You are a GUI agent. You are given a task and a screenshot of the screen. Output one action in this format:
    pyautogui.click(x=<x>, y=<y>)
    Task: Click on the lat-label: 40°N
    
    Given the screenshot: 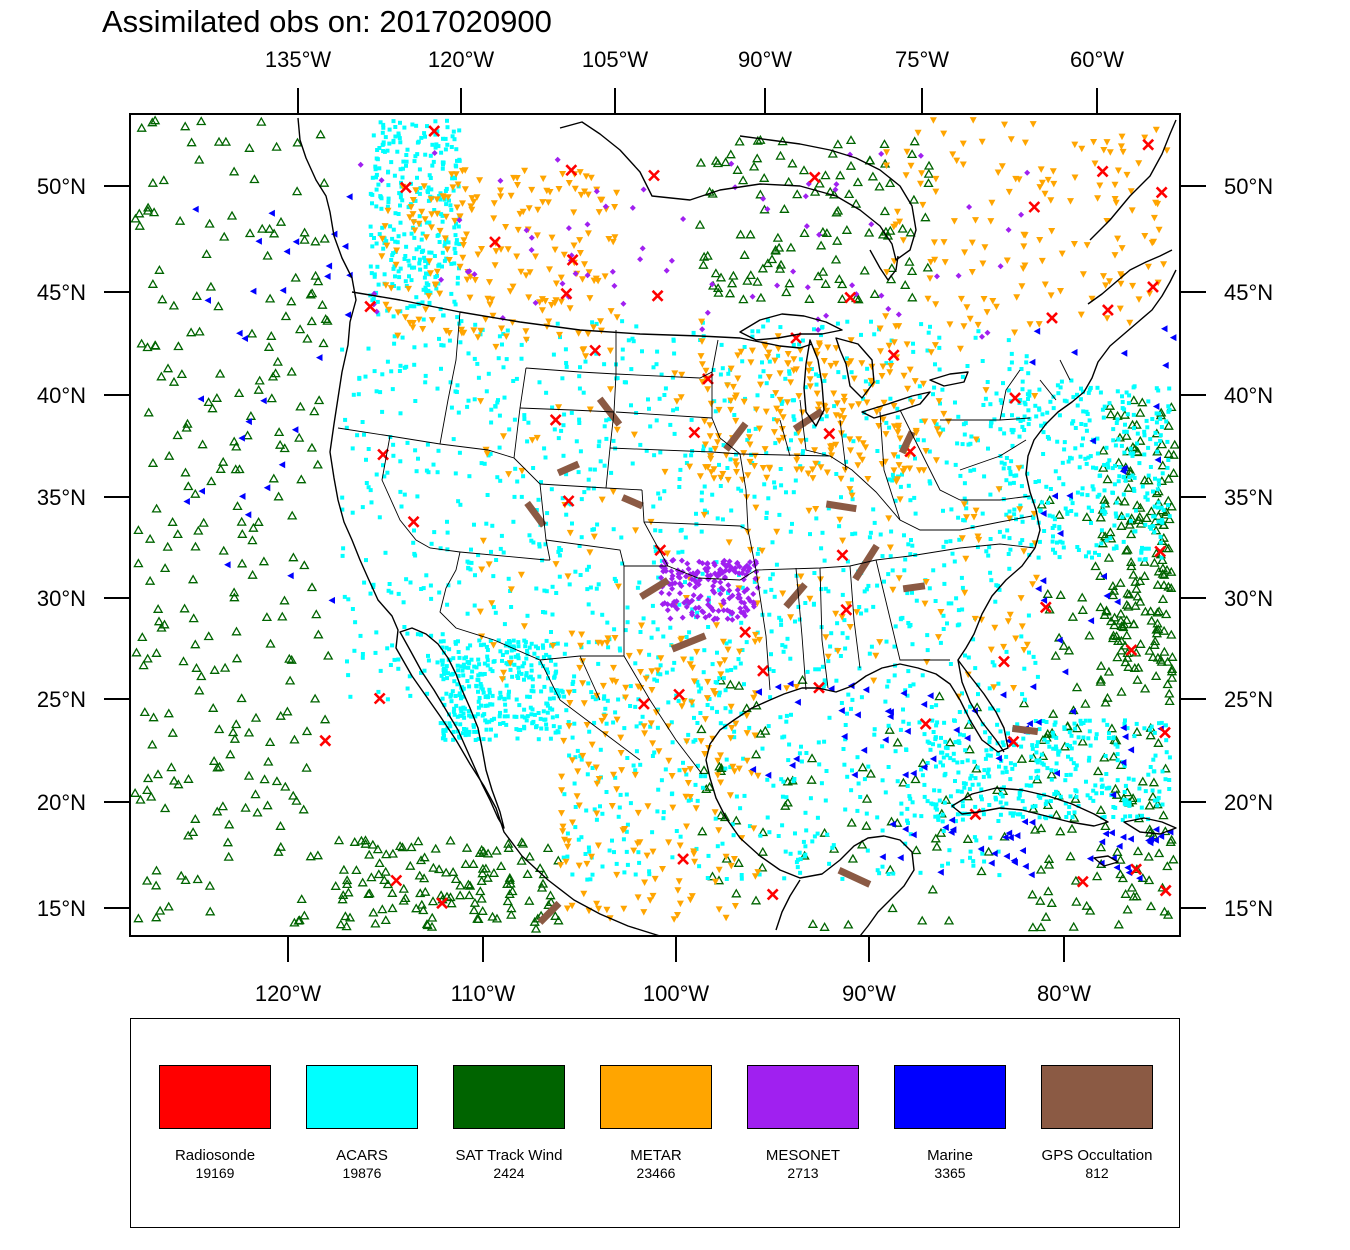 What is the action you would take?
    pyautogui.click(x=61, y=395)
    